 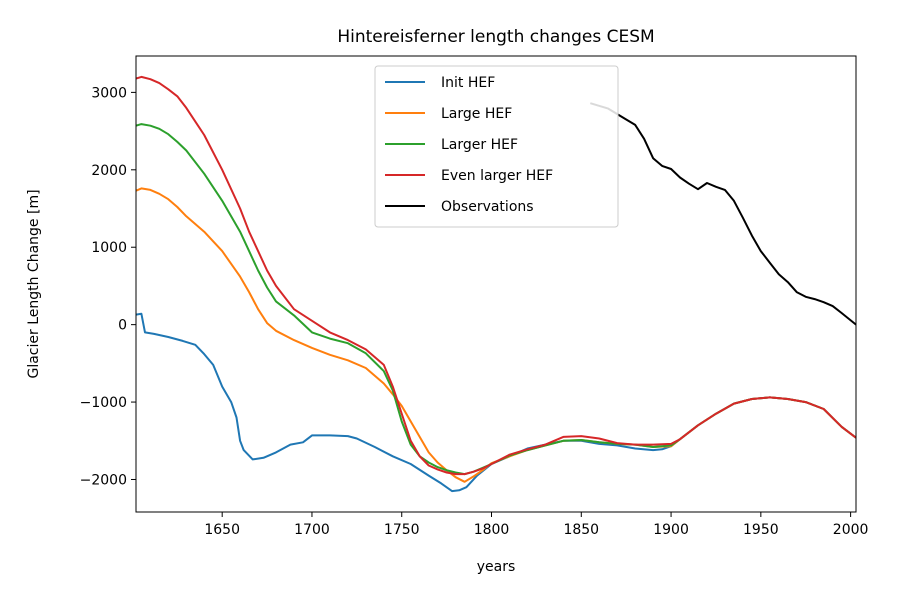 I want to click on x-tick-label: 1800, so click(x=492, y=530).